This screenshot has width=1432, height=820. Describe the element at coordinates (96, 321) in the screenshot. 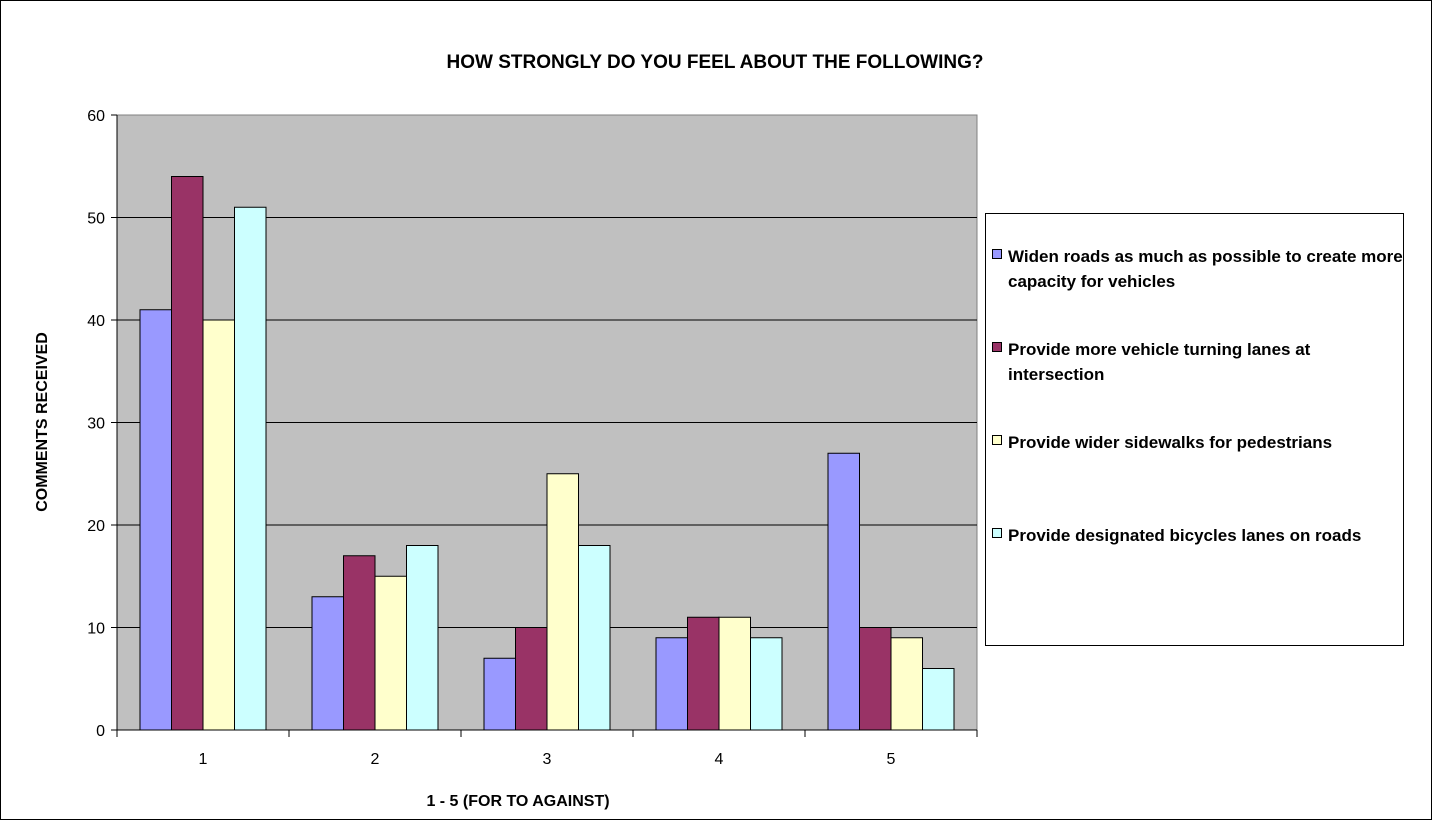

I see `y-tick-label: 40` at that location.